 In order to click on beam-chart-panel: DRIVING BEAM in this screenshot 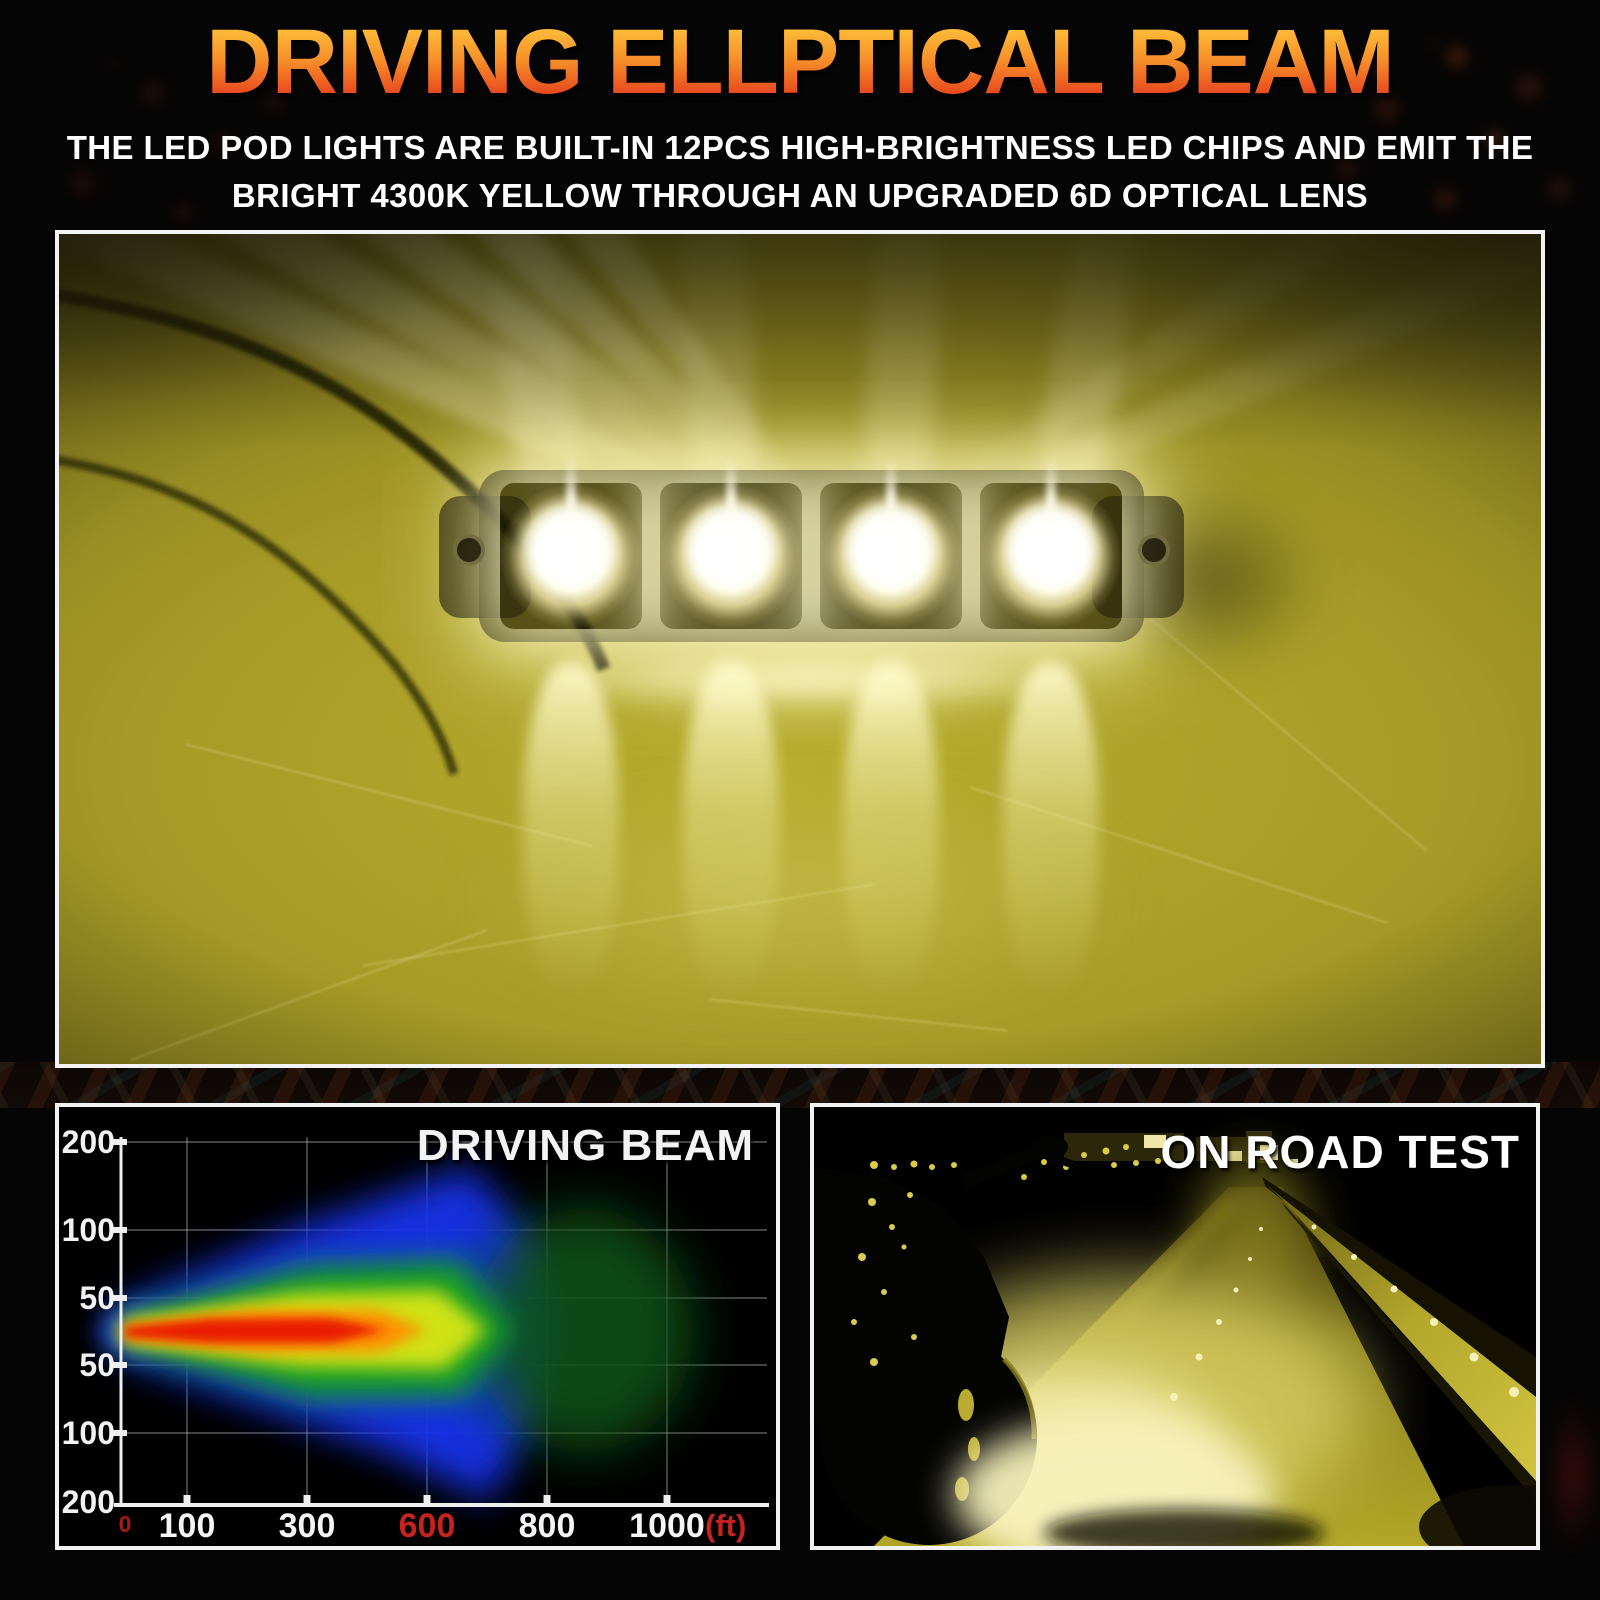, I will do `click(417, 1326)`.